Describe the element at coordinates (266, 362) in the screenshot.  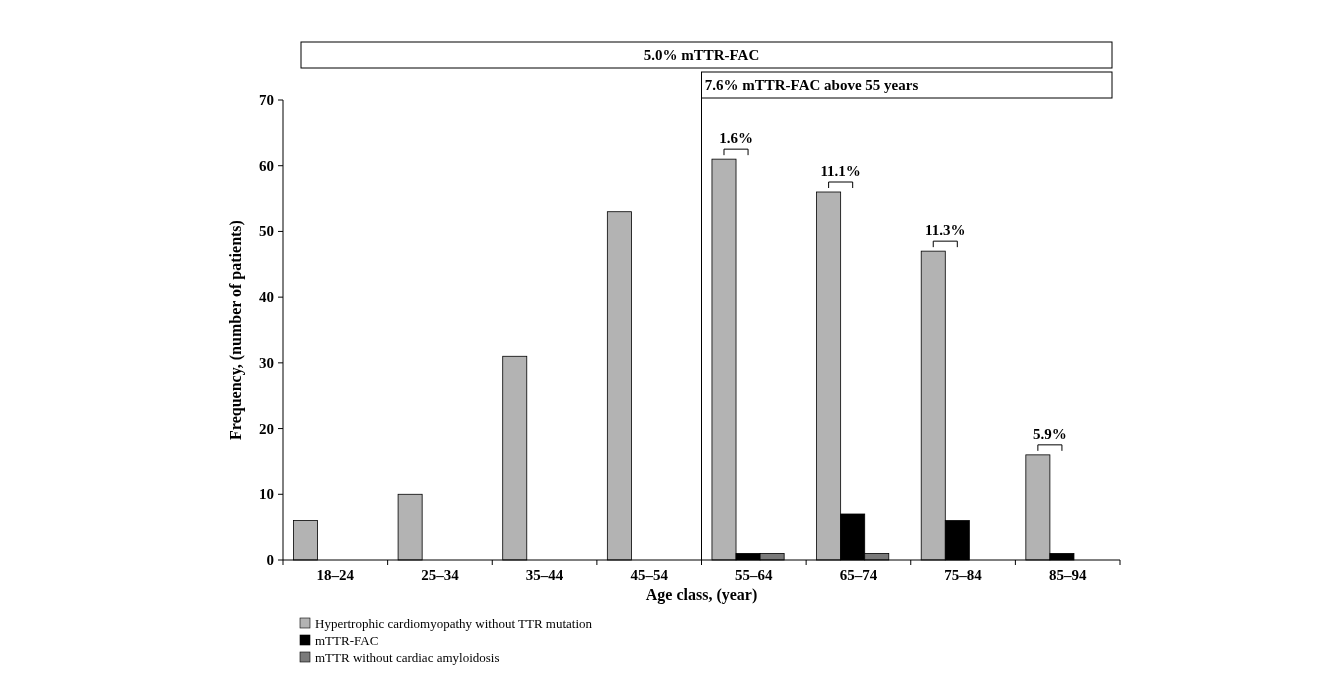
I see `y-tick-label: 30` at that location.